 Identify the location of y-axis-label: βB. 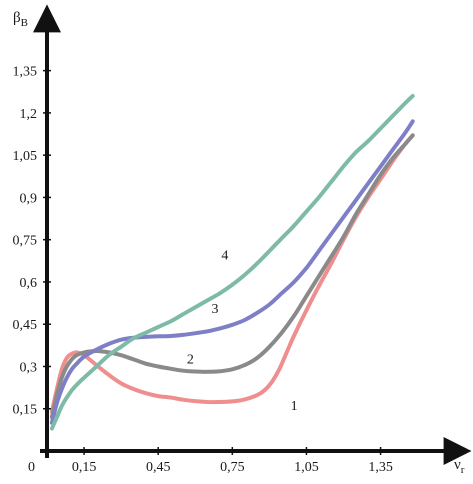
(20, 19).